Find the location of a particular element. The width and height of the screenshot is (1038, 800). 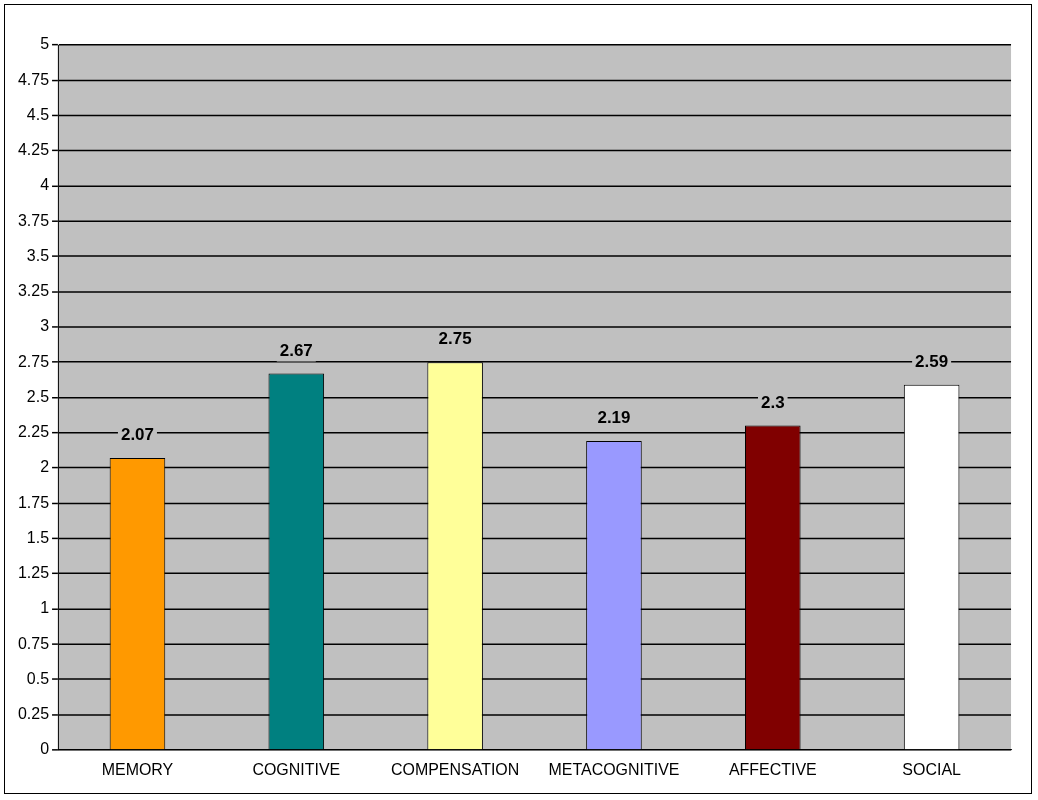

x-tick-label: MEMORY is located at coordinates (137, 769).